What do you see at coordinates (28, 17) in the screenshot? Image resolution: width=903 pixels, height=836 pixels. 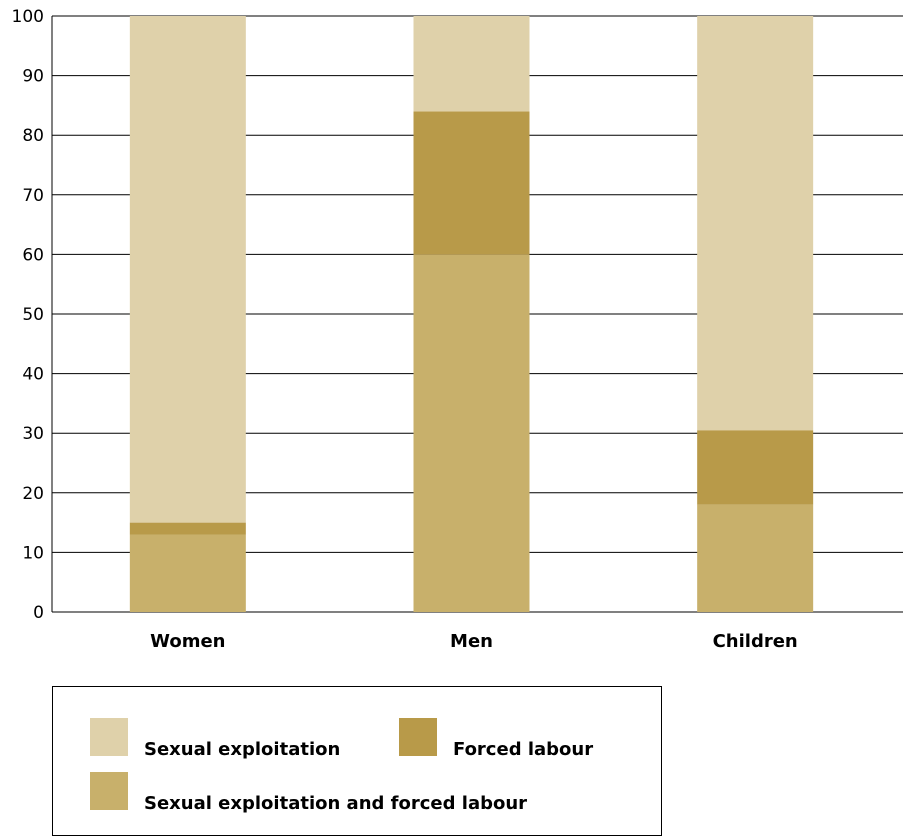 I see `y-tick-label-100: 100` at bounding box center [28, 17].